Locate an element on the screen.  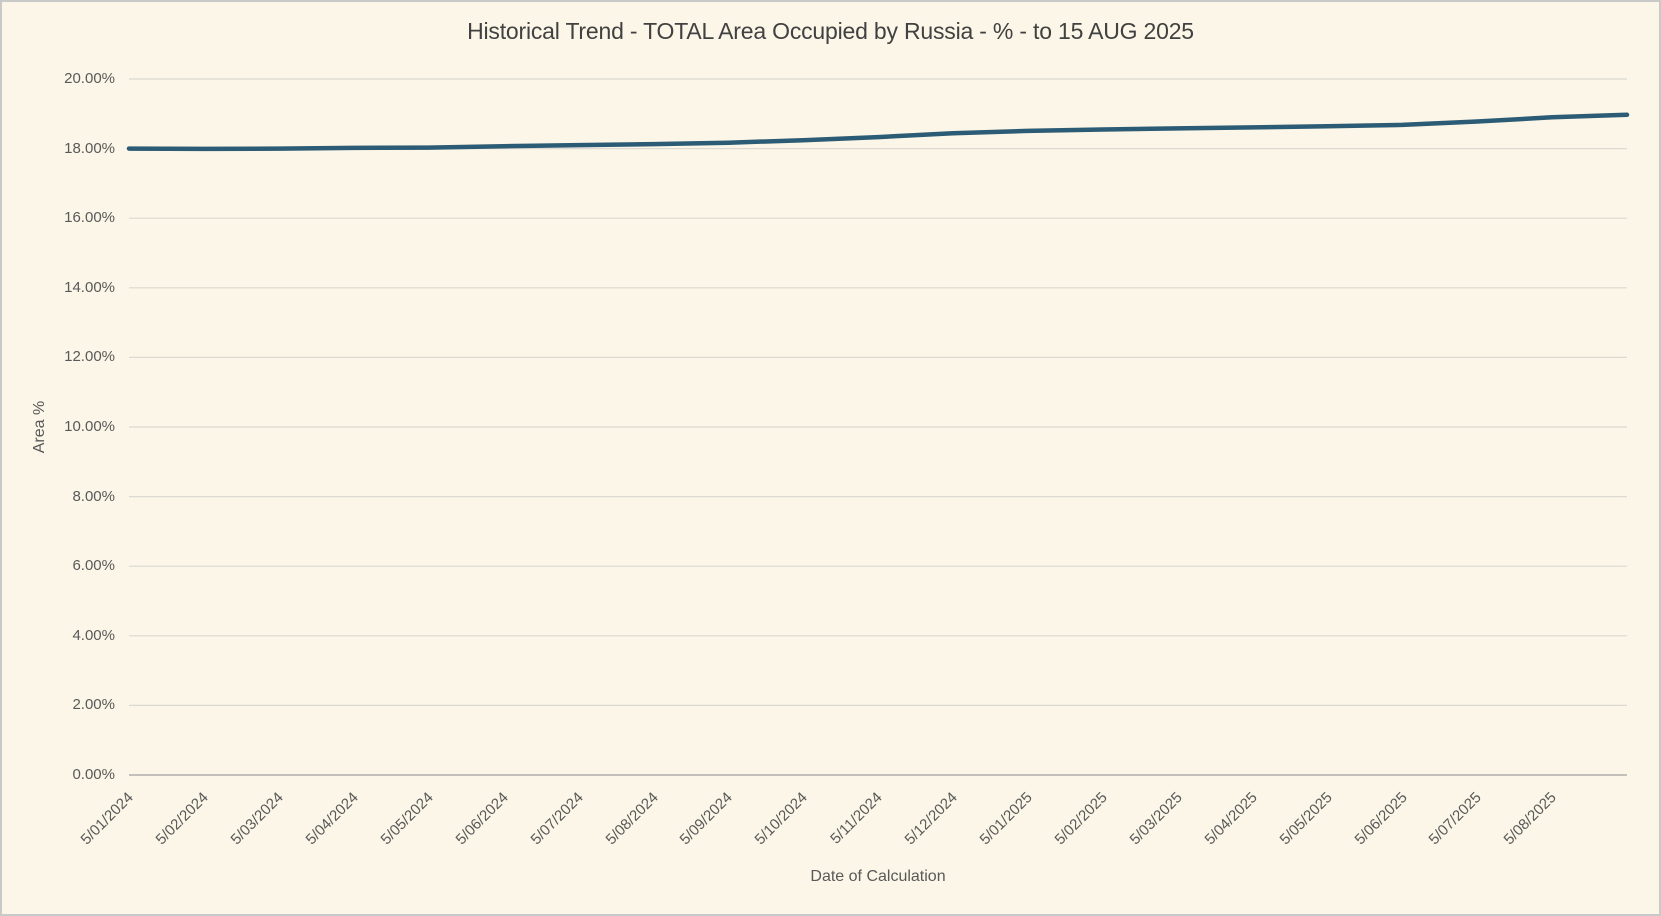
y-tick-label: 8.00% is located at coordinates (93, 496).